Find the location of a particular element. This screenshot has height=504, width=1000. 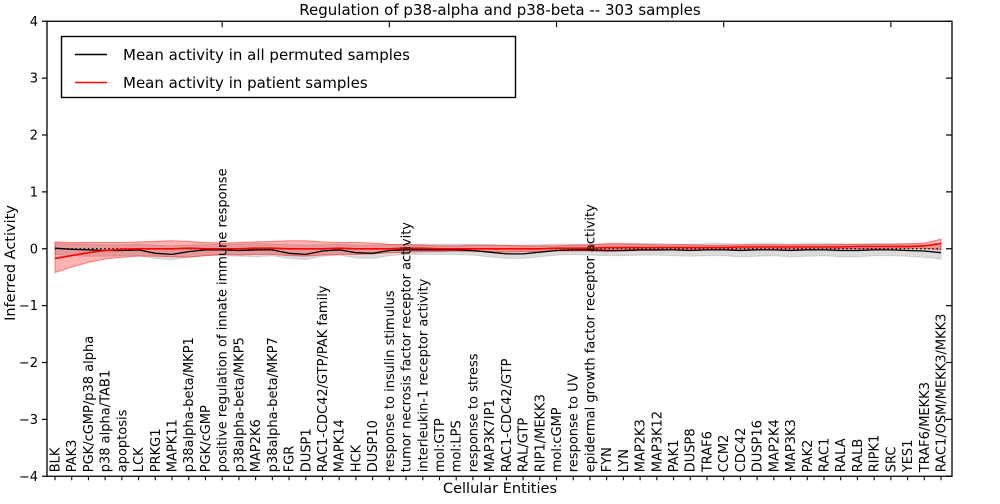

x-tick-label: PGK/cGMP/p38 alpha is located at coordinates (89, 404).